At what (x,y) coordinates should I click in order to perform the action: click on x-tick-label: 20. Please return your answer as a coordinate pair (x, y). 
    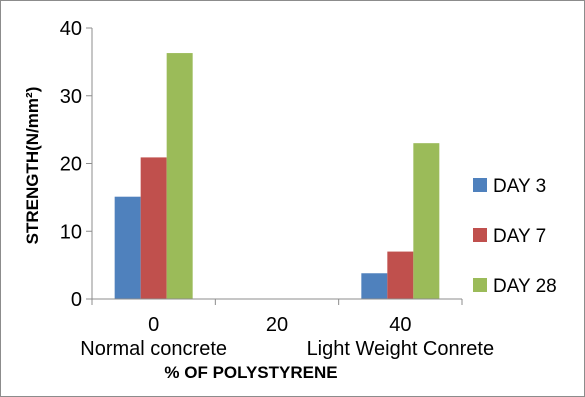
    Looking at the image, I should click on (277, 325).